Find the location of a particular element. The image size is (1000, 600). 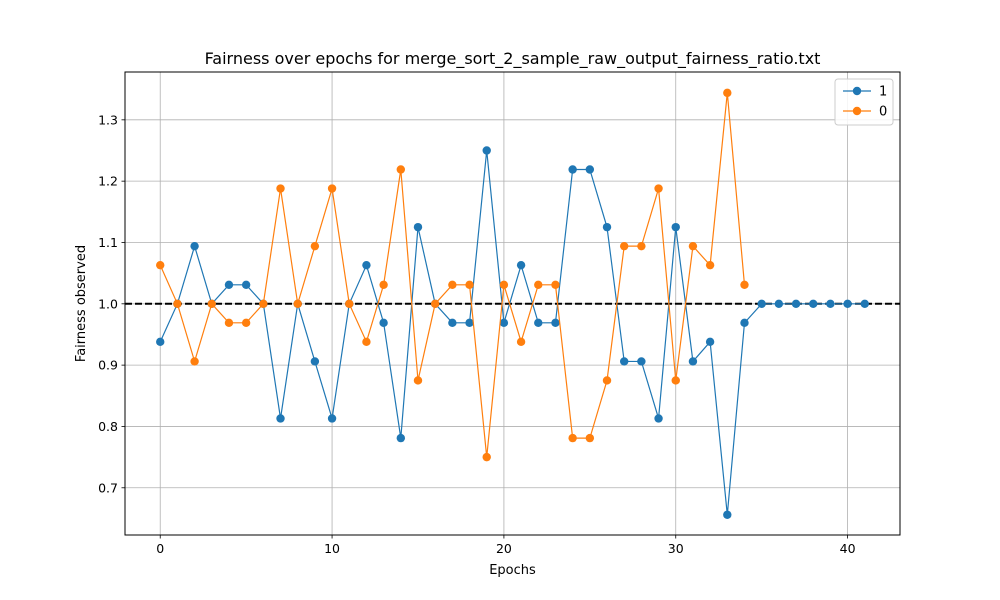

y-tick-label: 0.8 is located at coordinates (108, 426).